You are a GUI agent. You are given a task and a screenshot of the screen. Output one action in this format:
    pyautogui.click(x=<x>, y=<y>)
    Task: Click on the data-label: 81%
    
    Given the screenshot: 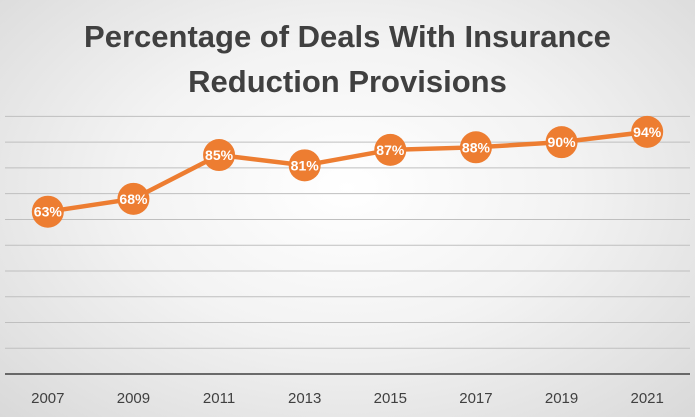 What is the action you would take?
    pyautogui.click(x=305, y=165)
    